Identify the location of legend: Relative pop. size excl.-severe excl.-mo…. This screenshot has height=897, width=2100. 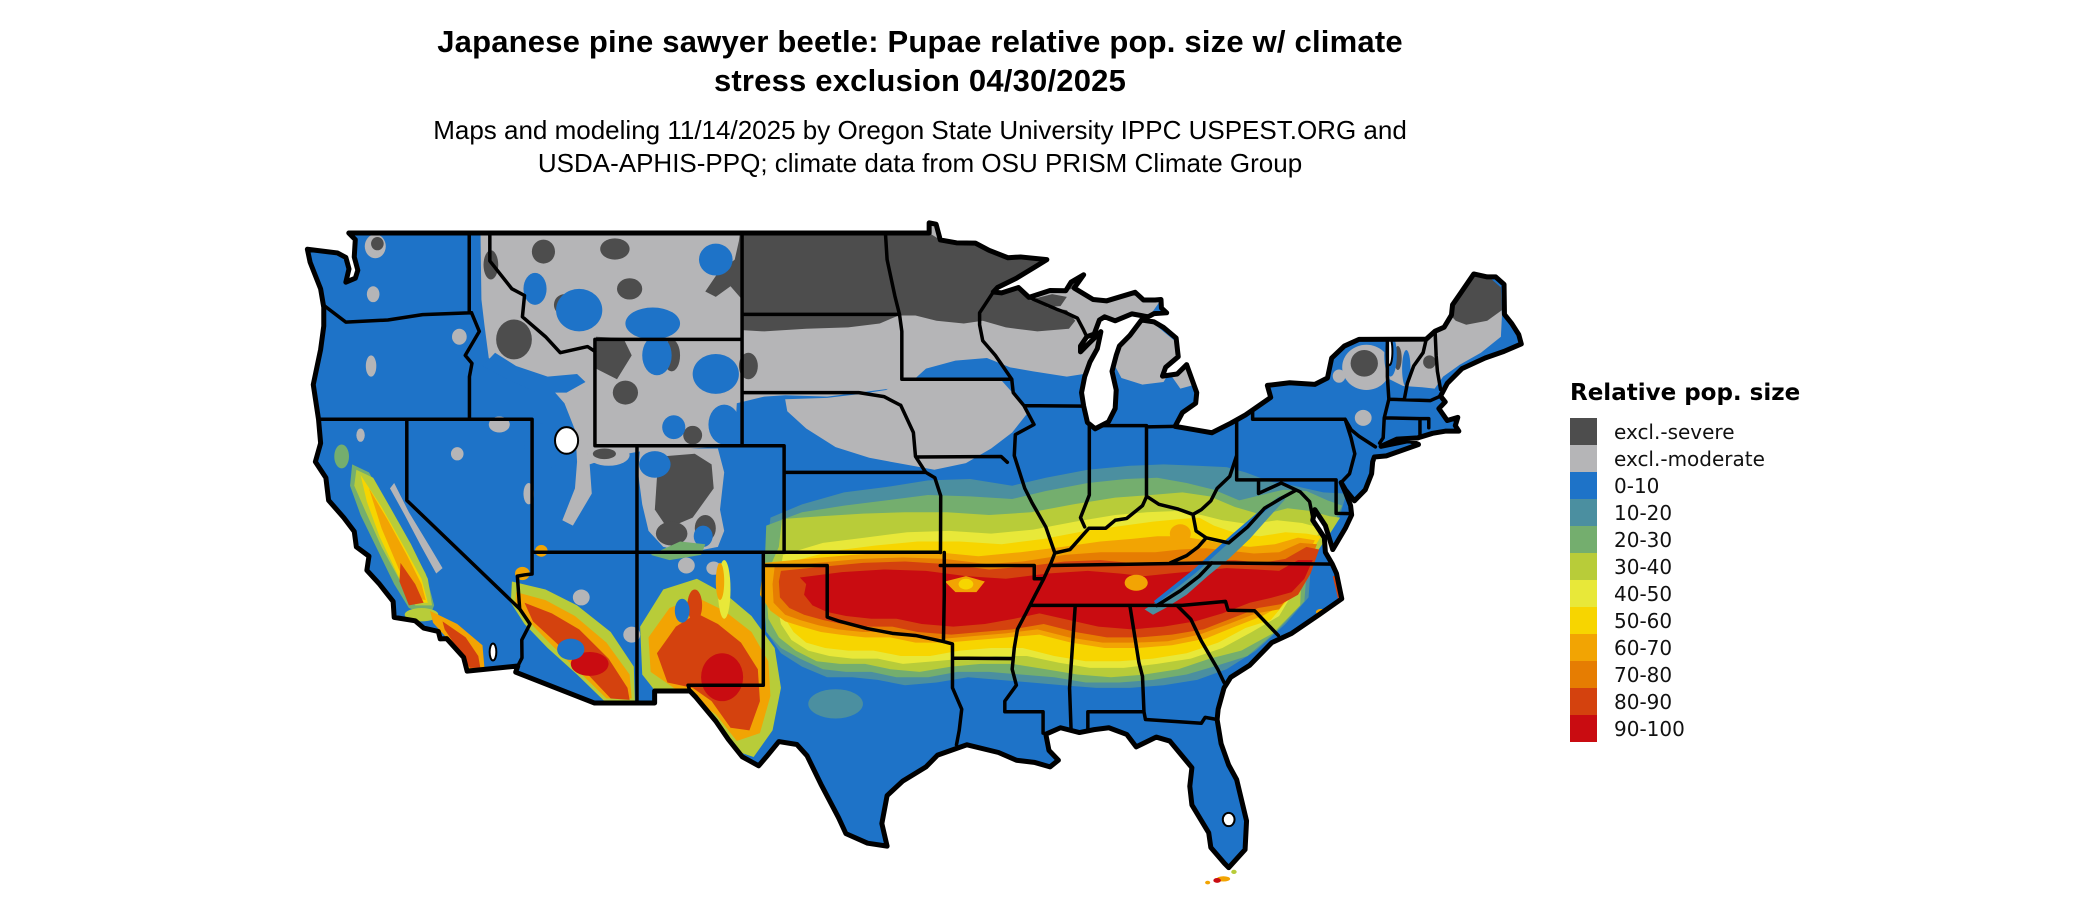
(1735, 561).